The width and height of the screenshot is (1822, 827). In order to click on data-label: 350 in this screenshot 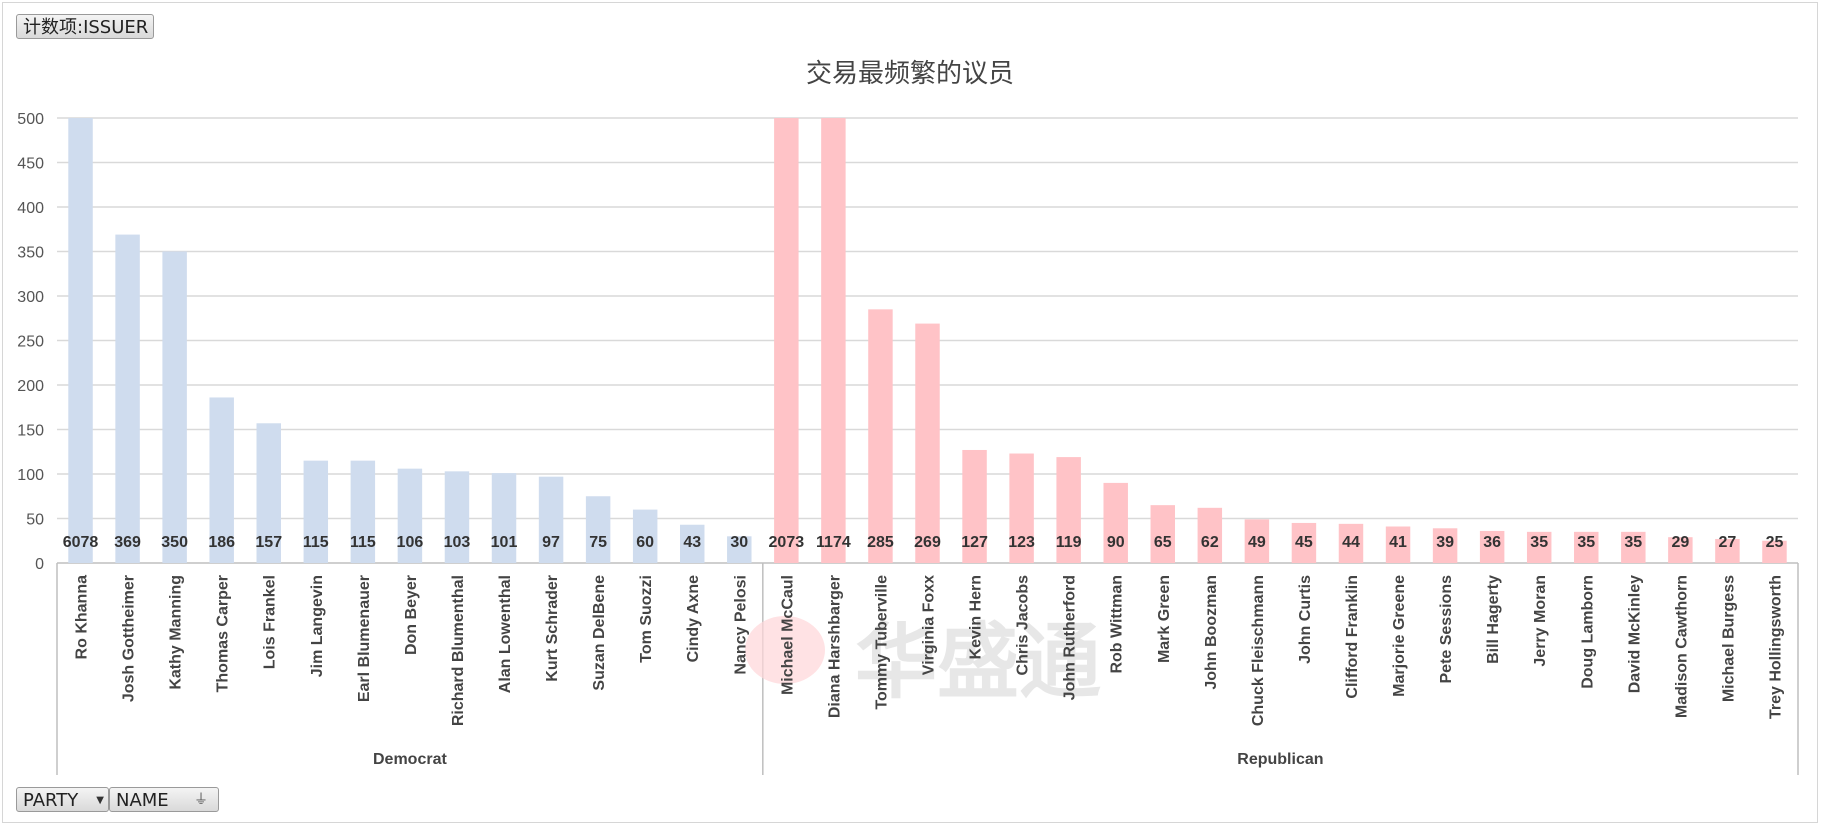, I will do `click(174, 542)`.